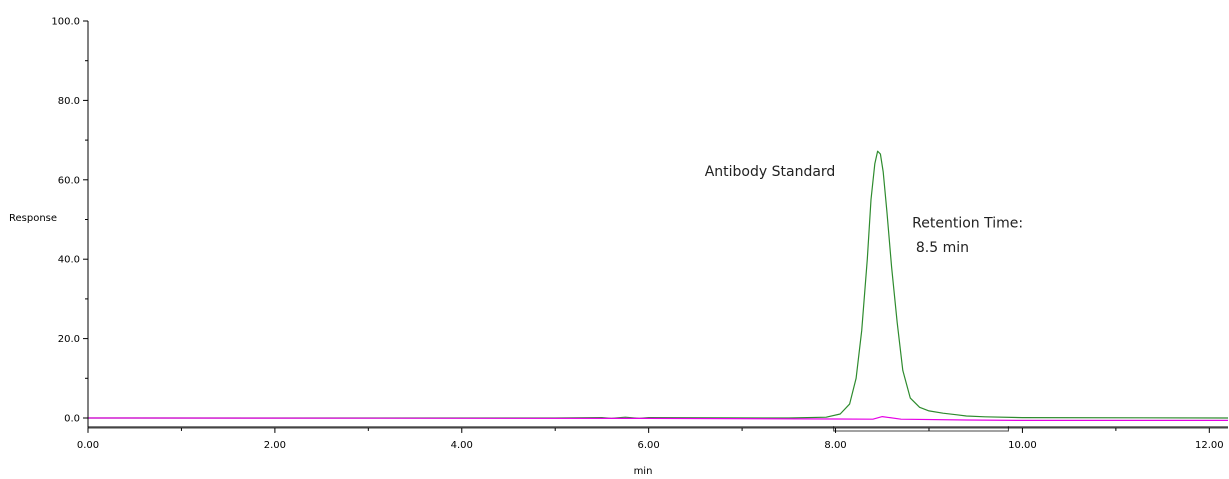 The height and width of the screenshot is (479, 1229). Describe the element at coordinates (88, 445) in the screenshot. I see `x-tick-label: 0.00` at that location.